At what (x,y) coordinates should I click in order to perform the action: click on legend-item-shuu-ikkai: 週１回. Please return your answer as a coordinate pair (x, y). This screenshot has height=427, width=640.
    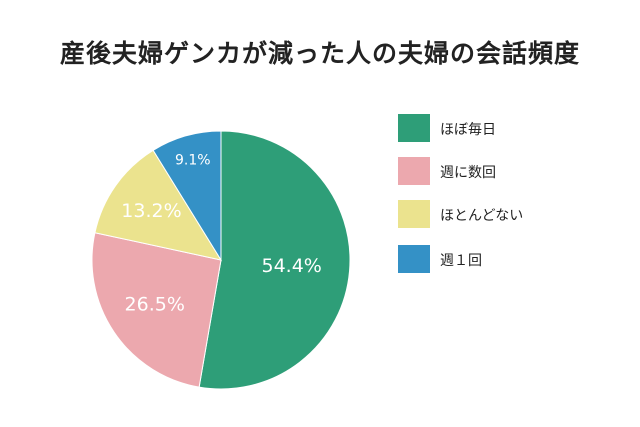
    Looking at the image, I should click on (498, 259).